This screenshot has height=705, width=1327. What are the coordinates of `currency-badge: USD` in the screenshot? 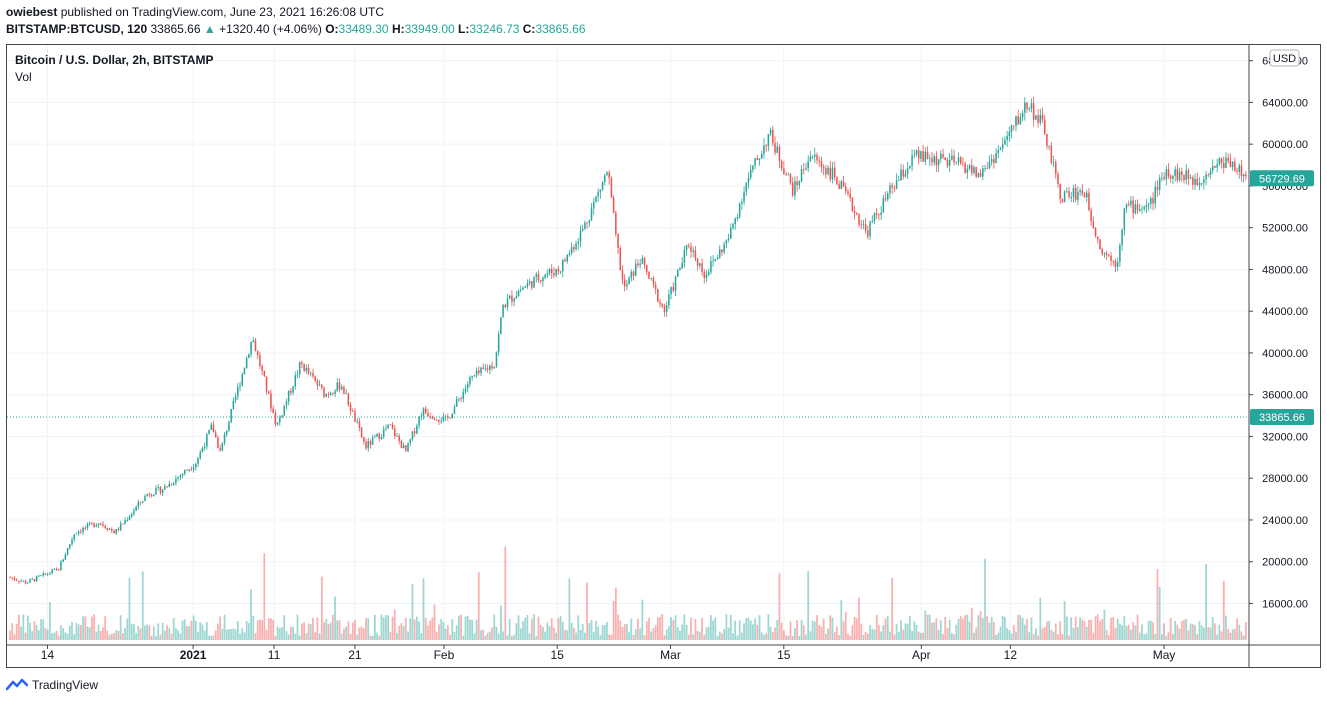 It's located at (1284, 58).